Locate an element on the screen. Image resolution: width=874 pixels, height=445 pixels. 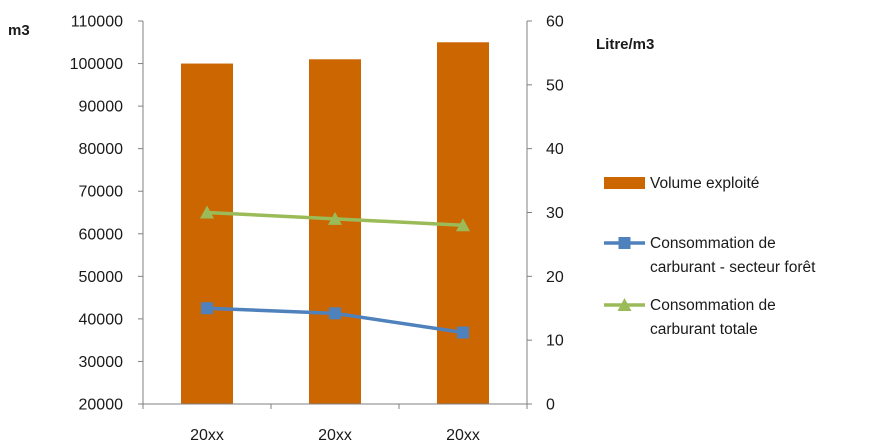
left-tick-label: 80000 is located at coordinates (101, 149).